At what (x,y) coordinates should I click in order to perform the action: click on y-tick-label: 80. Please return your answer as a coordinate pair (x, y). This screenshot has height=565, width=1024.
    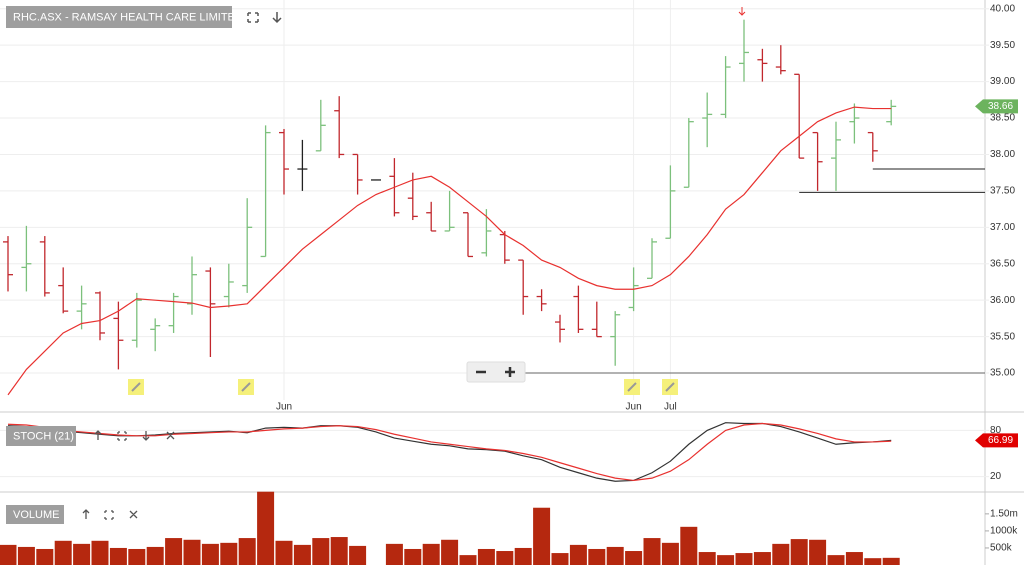
    Looking at the image, I should click on (996, 430).